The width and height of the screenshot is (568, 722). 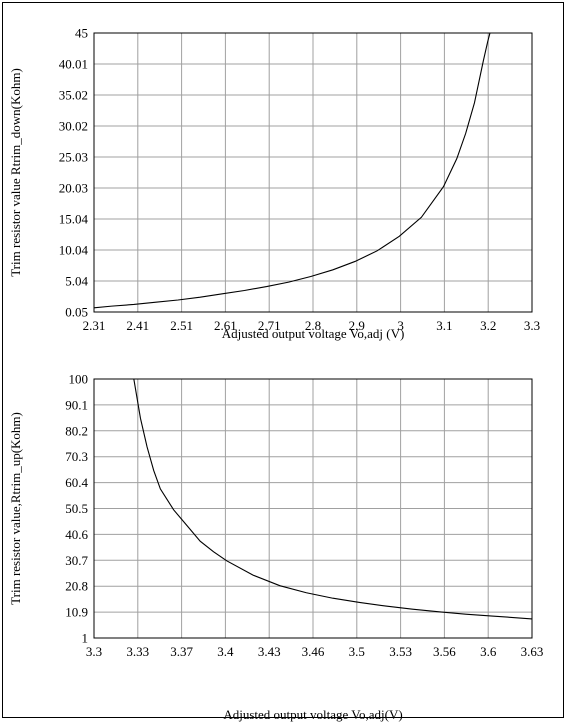 I want to click on y-tick-label: 10.04, so click(x=74, y=250).